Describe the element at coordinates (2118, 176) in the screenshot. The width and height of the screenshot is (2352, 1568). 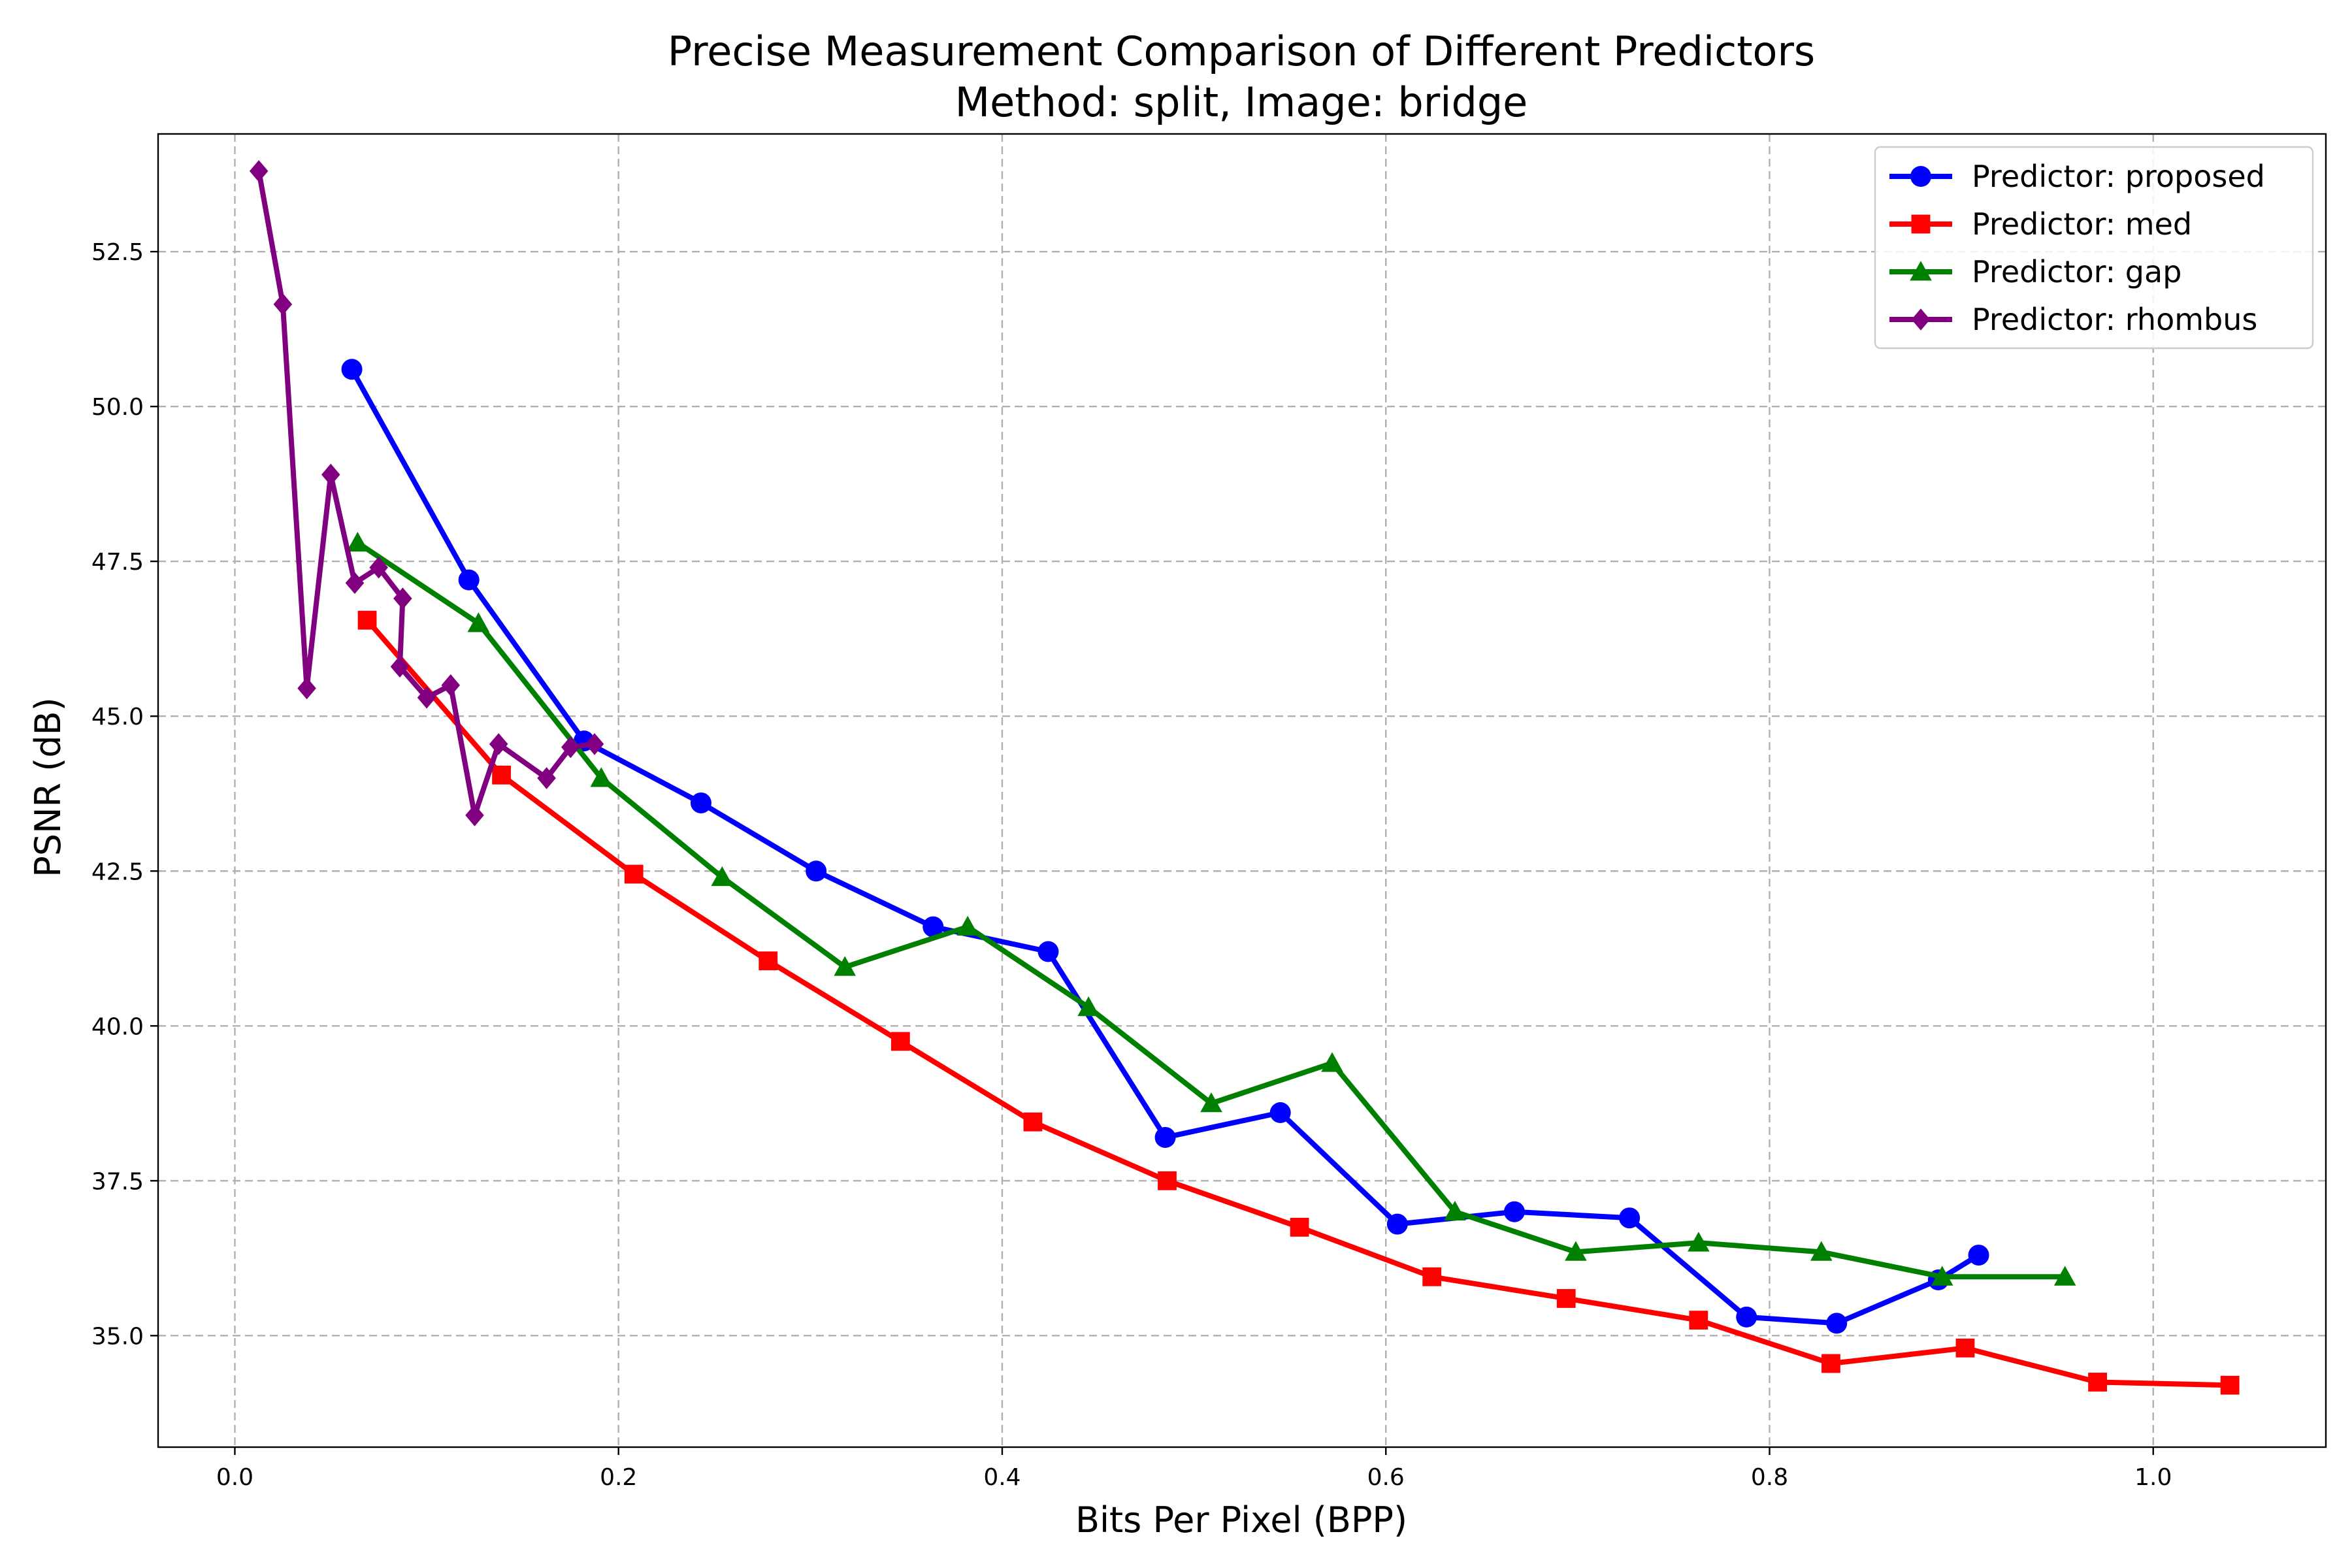
I see `legend-label: Predictor: proposed` at that location.